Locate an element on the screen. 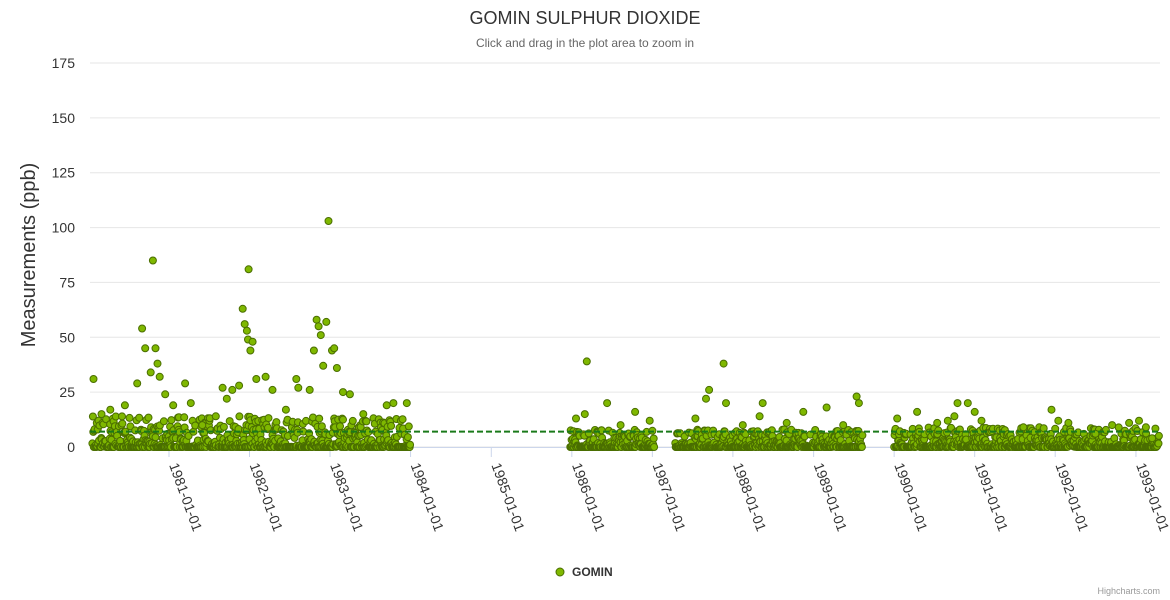 The image size is (1170, 600). legend: GOMIN is located at coordinates (584, 572).